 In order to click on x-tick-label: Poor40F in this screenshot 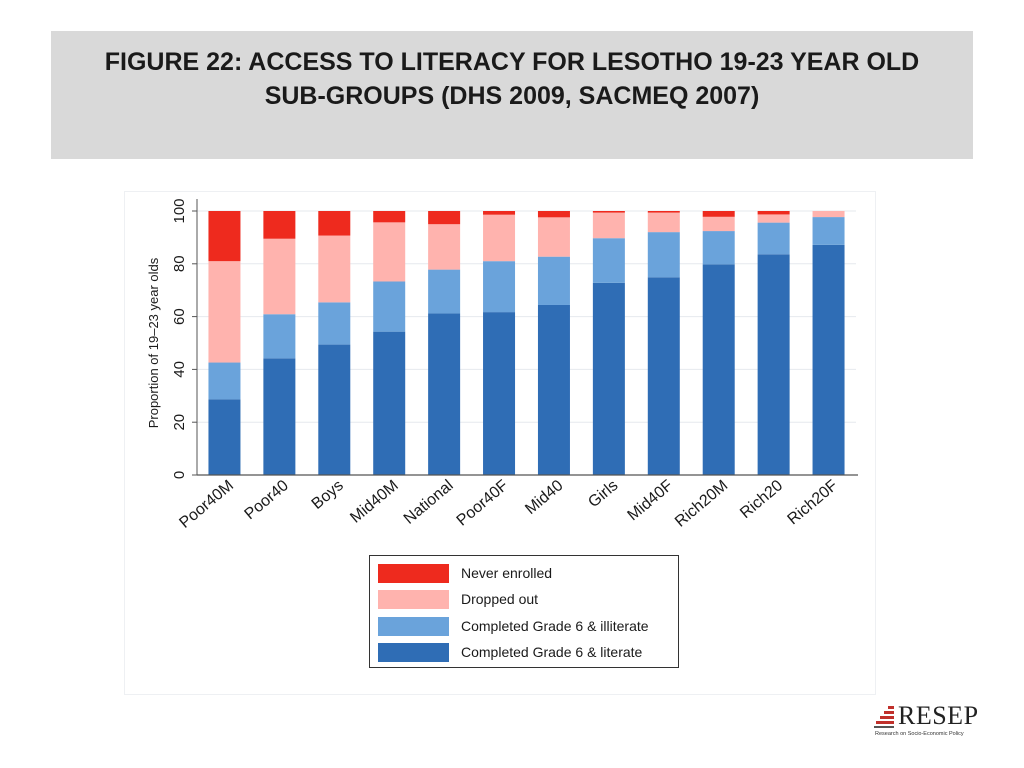, I will do `click(483, 503)`.